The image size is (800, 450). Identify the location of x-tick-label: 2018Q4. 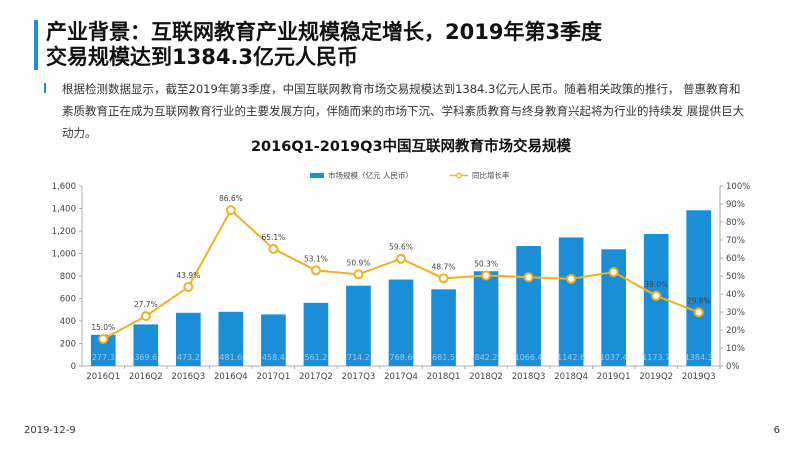
(571, 377).